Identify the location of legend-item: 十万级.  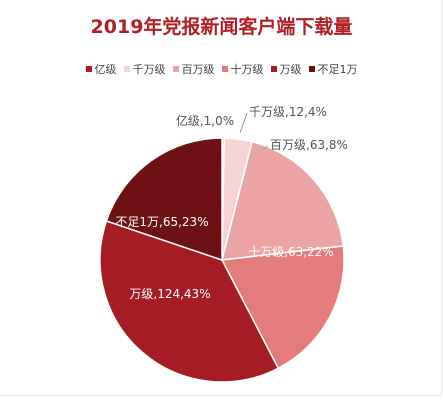
(242, 69).